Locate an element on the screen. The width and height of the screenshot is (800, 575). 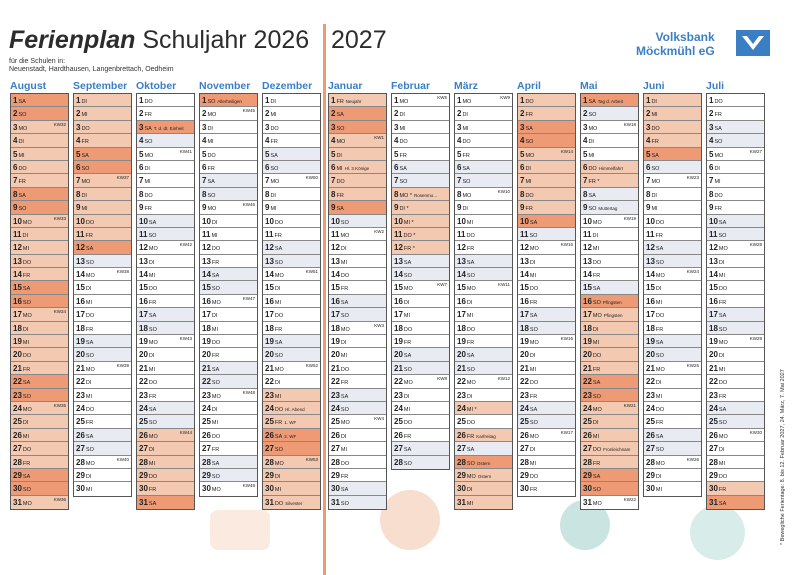
day-row: 8DO is located at coordinates (546, 194).